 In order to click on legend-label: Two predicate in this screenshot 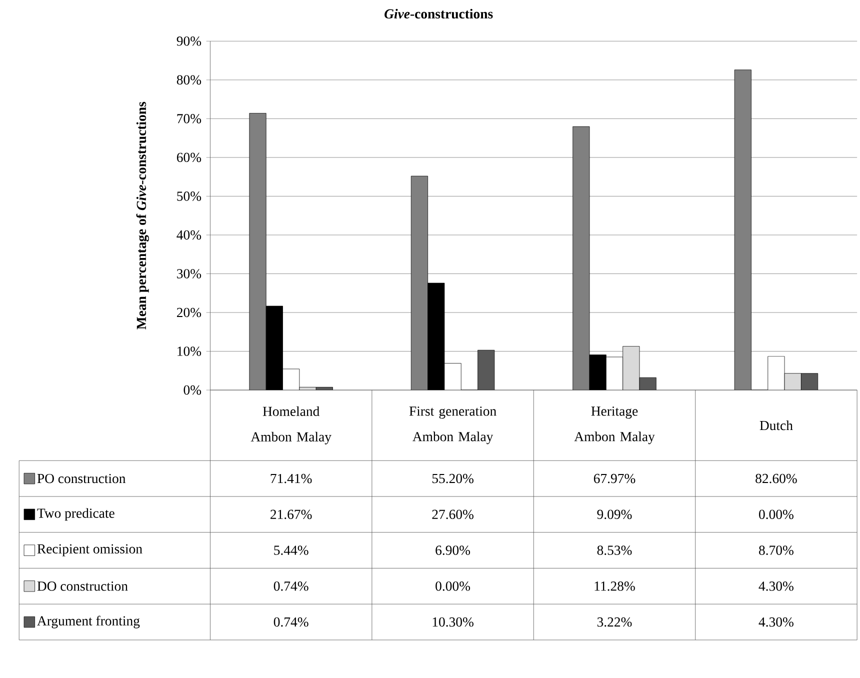, I will do `click(75, 514)`.